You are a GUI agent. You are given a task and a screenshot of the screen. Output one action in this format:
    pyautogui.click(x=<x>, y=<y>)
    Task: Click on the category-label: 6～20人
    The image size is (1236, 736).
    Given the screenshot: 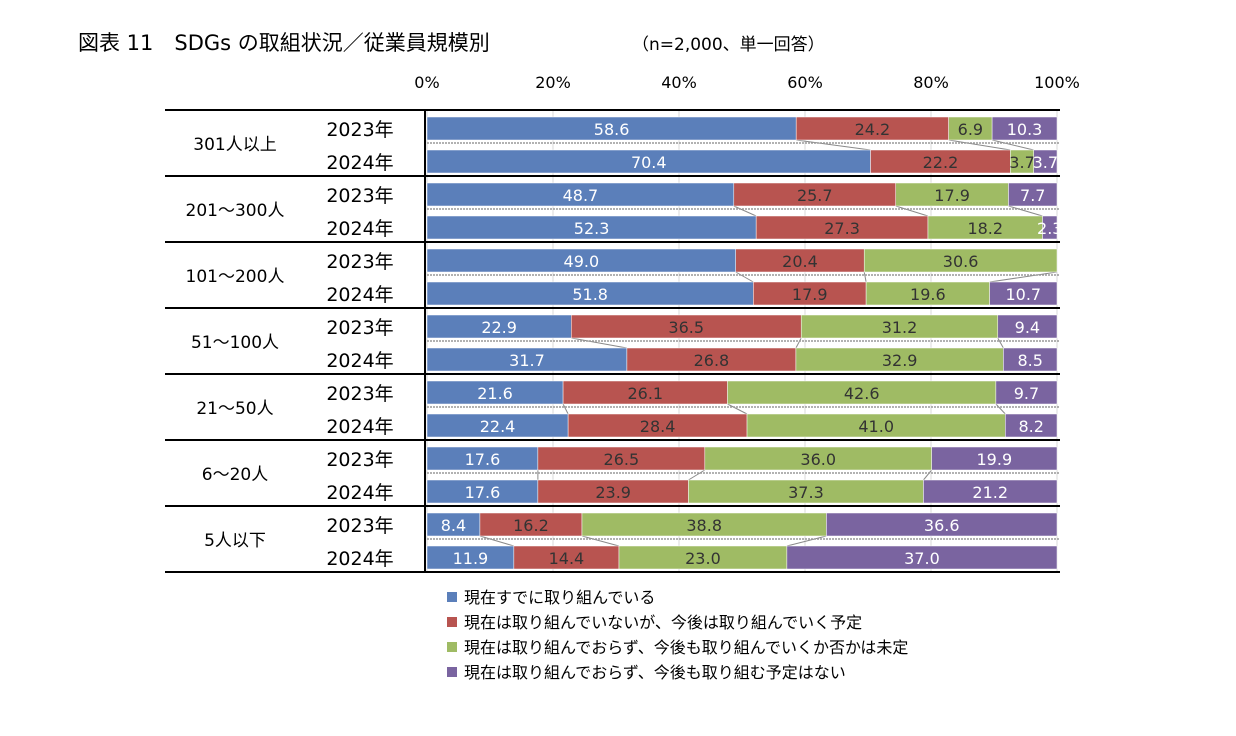 What is the action you would take?
    pyautogui.click(x=235, y=475)
    